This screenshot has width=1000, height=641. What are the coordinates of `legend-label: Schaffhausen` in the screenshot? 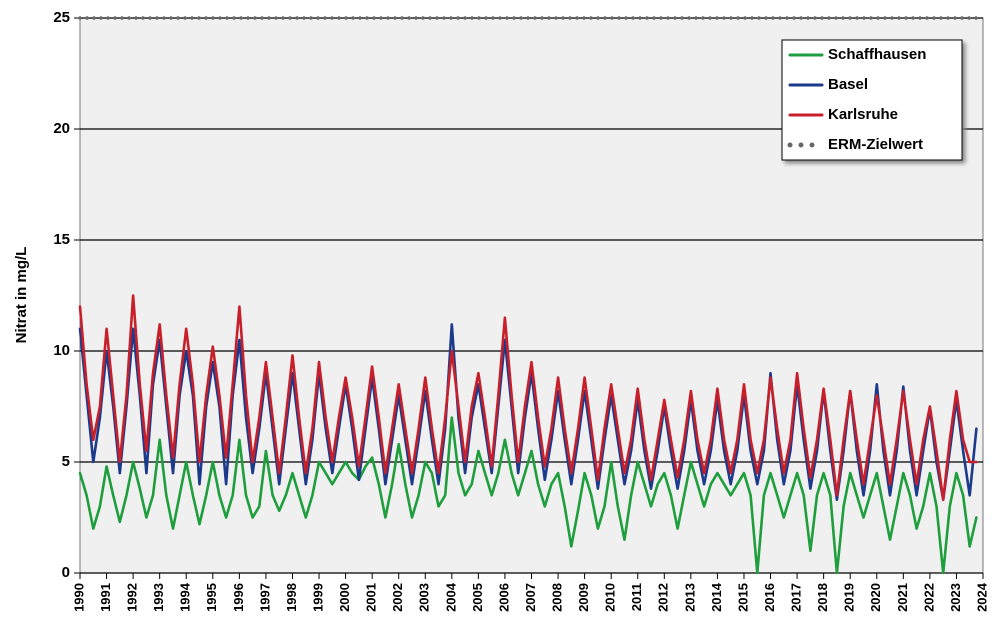 It's located at (877, 54).